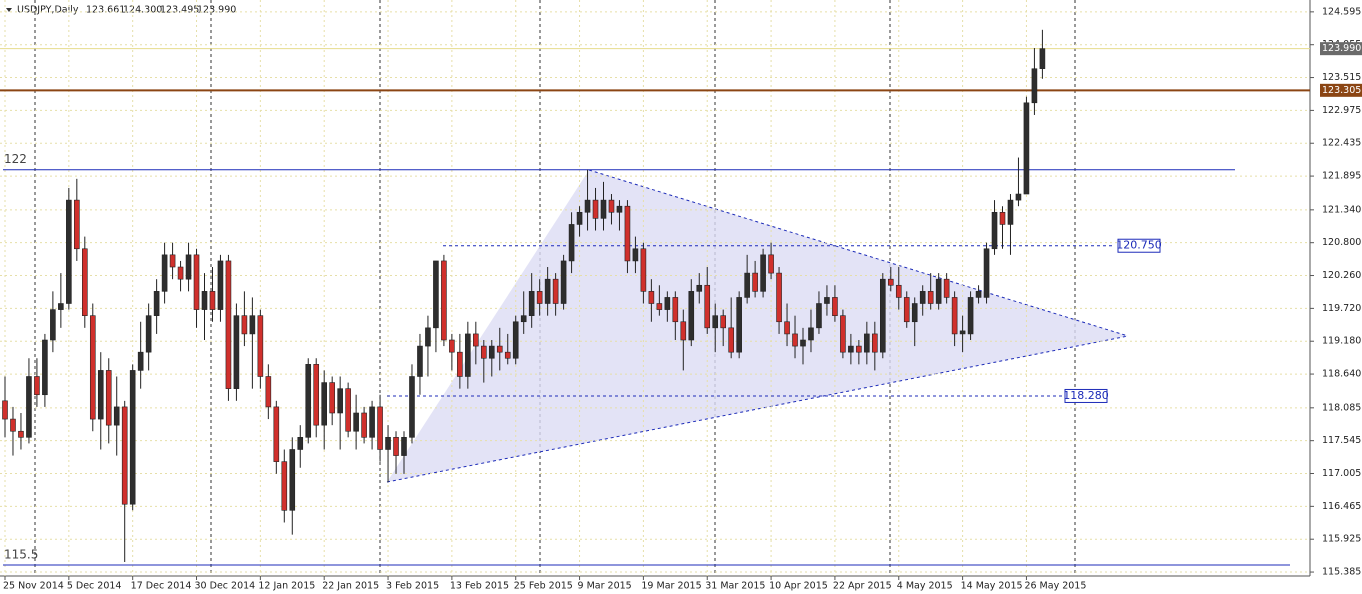 The height and width of the screenshot is (594, 1362). What do you see at coordinates (925, 586) in the screenshot?
I see `x-tick-label: 4 May 2015` at bounding box center [925, 586].